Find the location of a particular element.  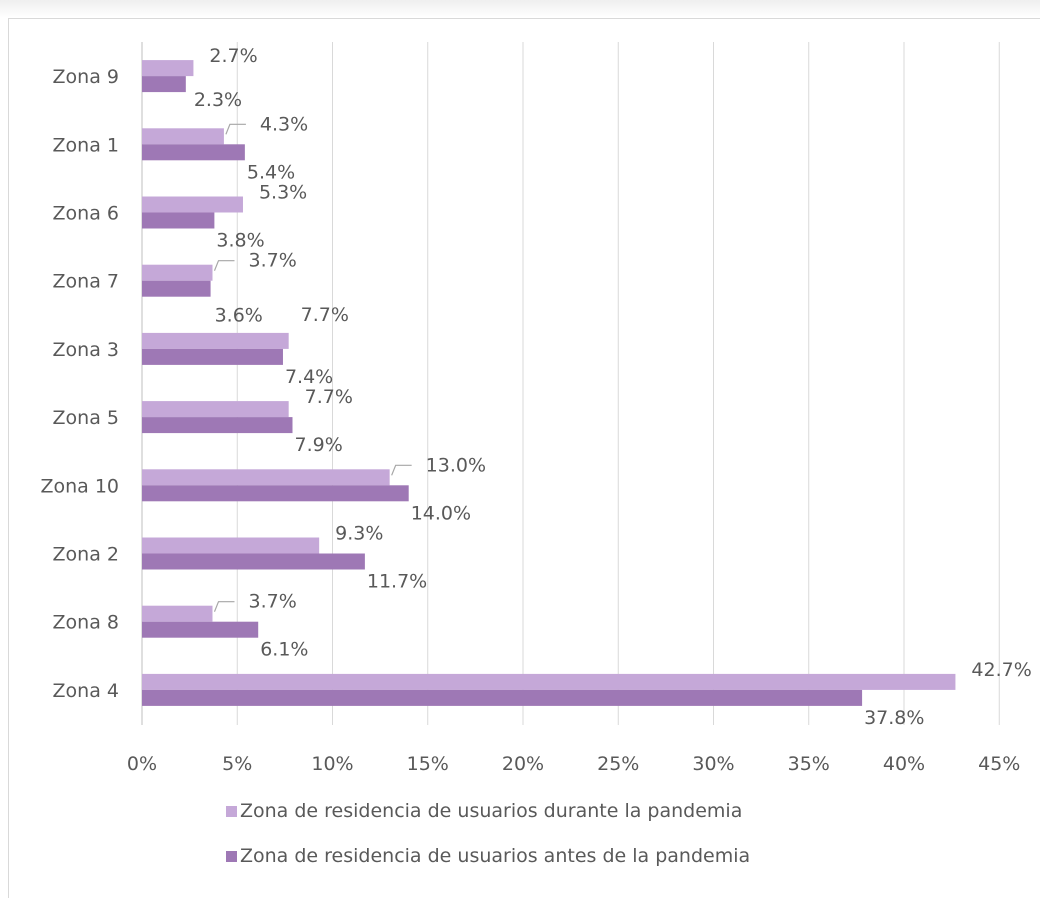

category-label: Zona 10 is located at coordinates (79, 486).